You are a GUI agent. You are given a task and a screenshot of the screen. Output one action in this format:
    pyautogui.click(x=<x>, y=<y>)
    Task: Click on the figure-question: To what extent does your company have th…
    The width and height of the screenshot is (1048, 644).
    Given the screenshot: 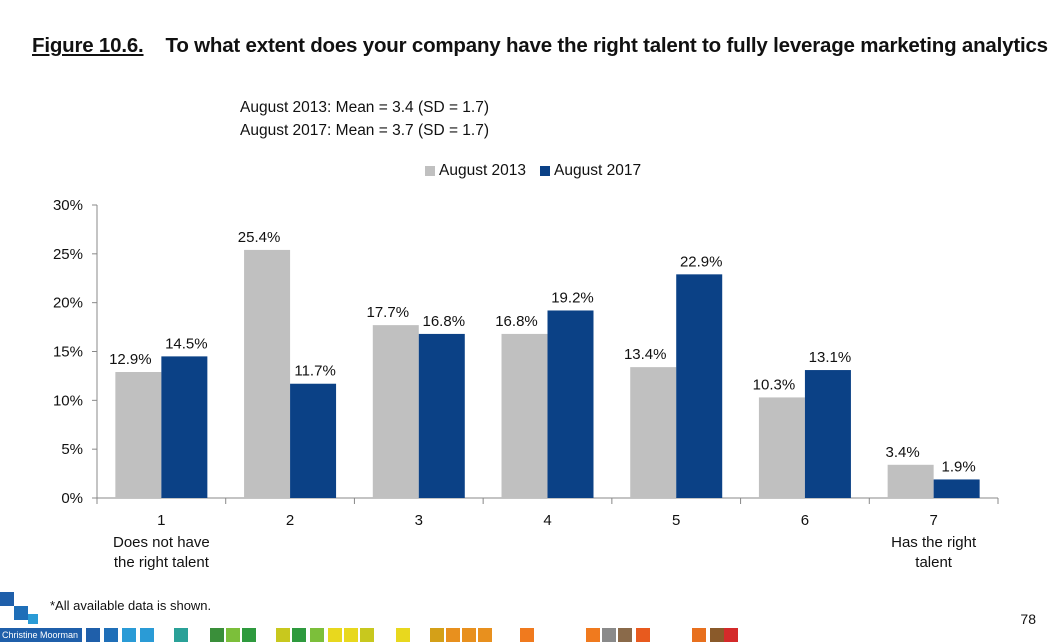 What is the action you would take?
    pyautogui.click(x=606, y=45)
    